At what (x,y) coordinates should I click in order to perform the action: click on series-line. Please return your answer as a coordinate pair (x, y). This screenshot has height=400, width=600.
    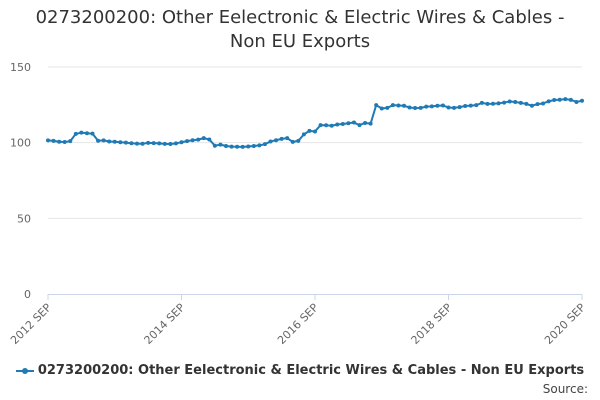
    Looking at the image, I should click on (315, 123).